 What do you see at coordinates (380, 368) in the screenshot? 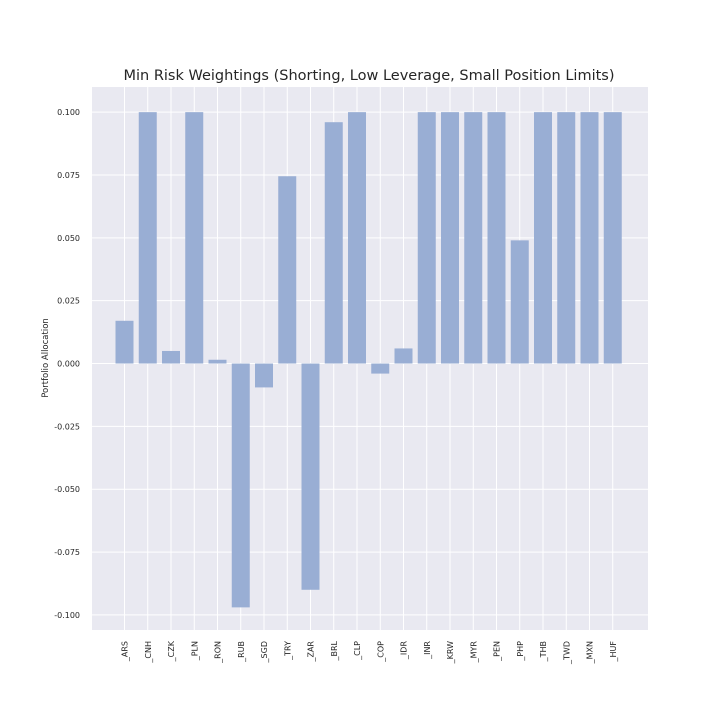
I see `bar-cop` at bounding box center [380, 368].